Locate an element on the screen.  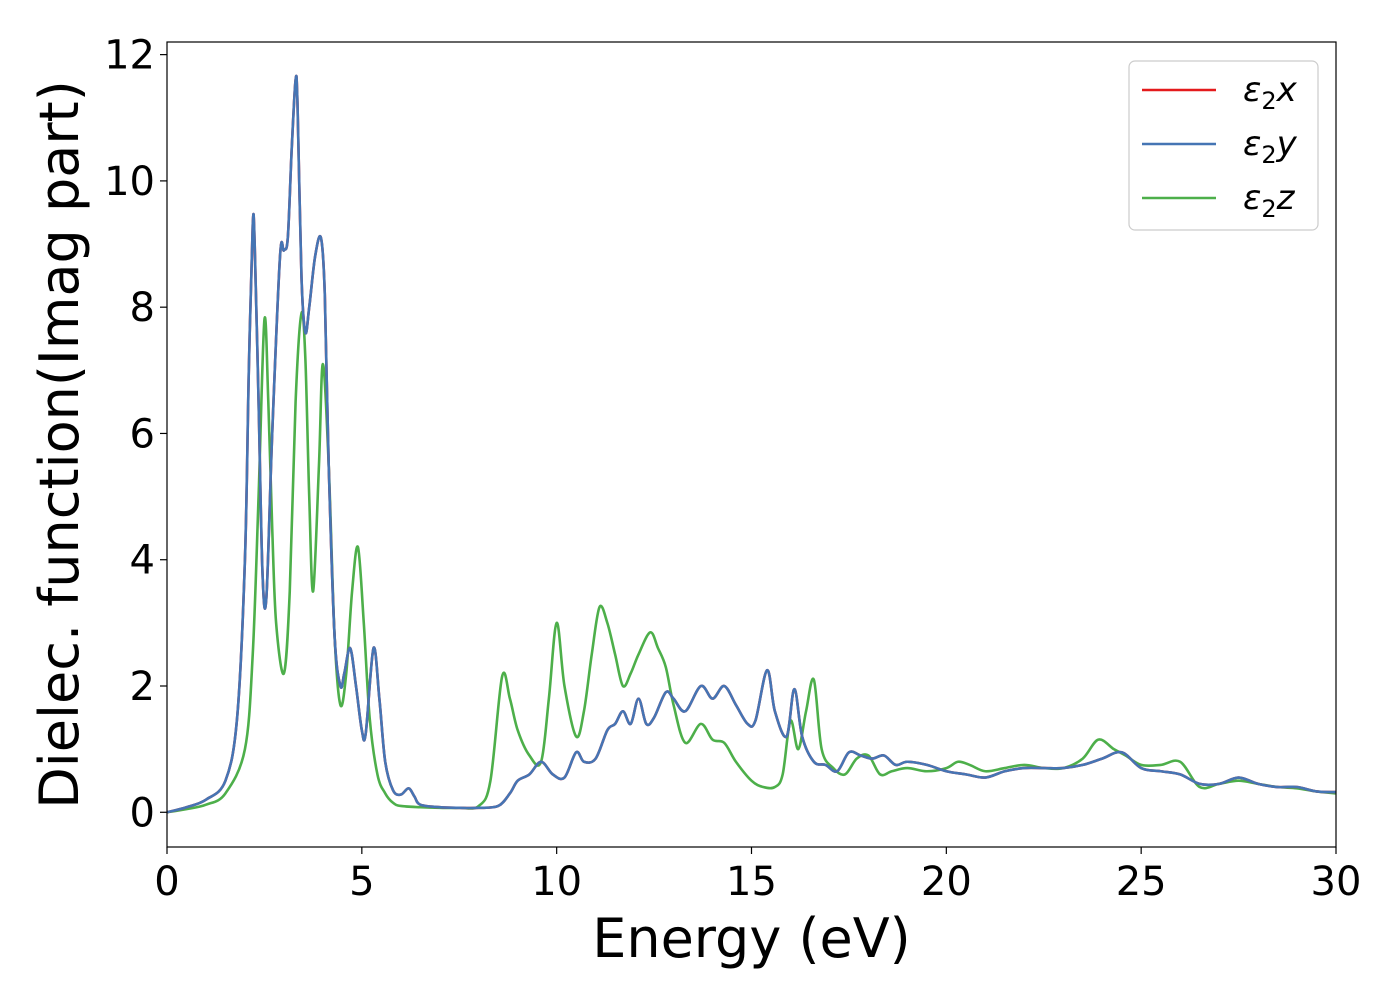
x-tick-label: 15 is located at coordinates (751, 882).